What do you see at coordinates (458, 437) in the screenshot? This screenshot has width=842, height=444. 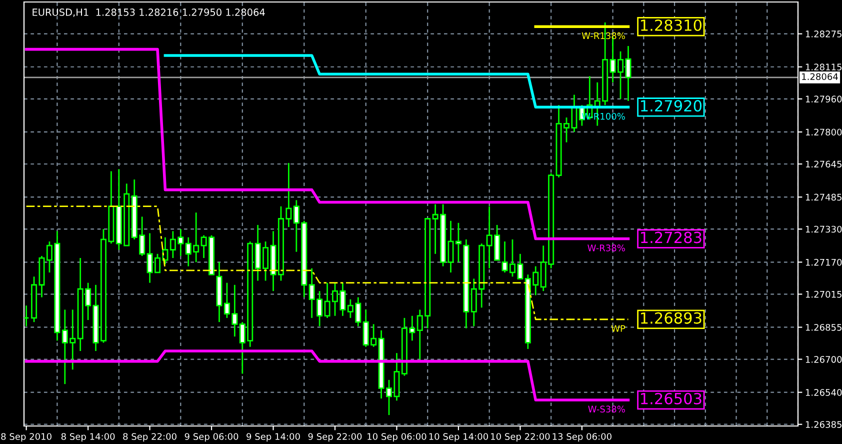 I see `x-tick-label: 10 Sep 14:00` at bounding box center [458, 437].